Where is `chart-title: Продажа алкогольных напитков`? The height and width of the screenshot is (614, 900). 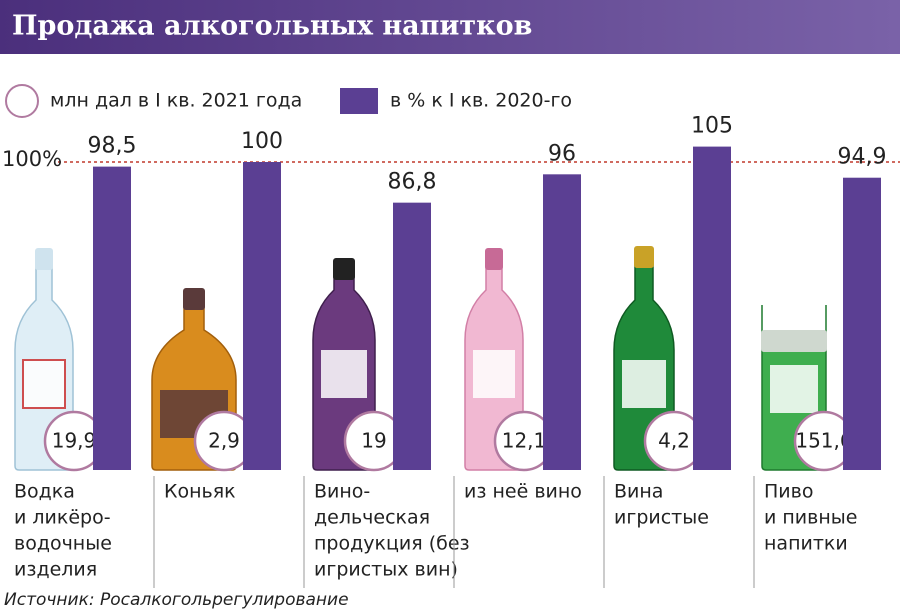
chart-title: Продажа алкогольных напитков is located at coordinates (272, 26).